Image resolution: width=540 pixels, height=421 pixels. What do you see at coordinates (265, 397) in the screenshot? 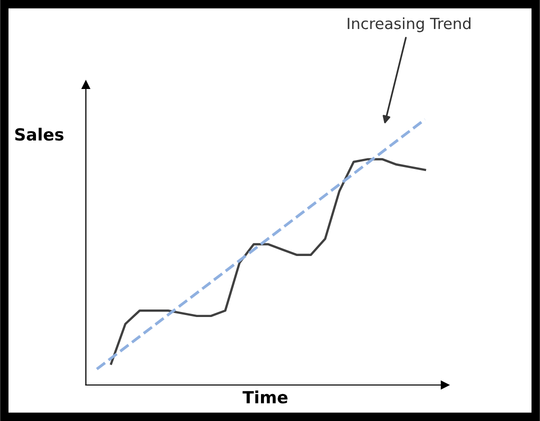
I see `x-axis-title: Time` at bounding box center [265, 397].